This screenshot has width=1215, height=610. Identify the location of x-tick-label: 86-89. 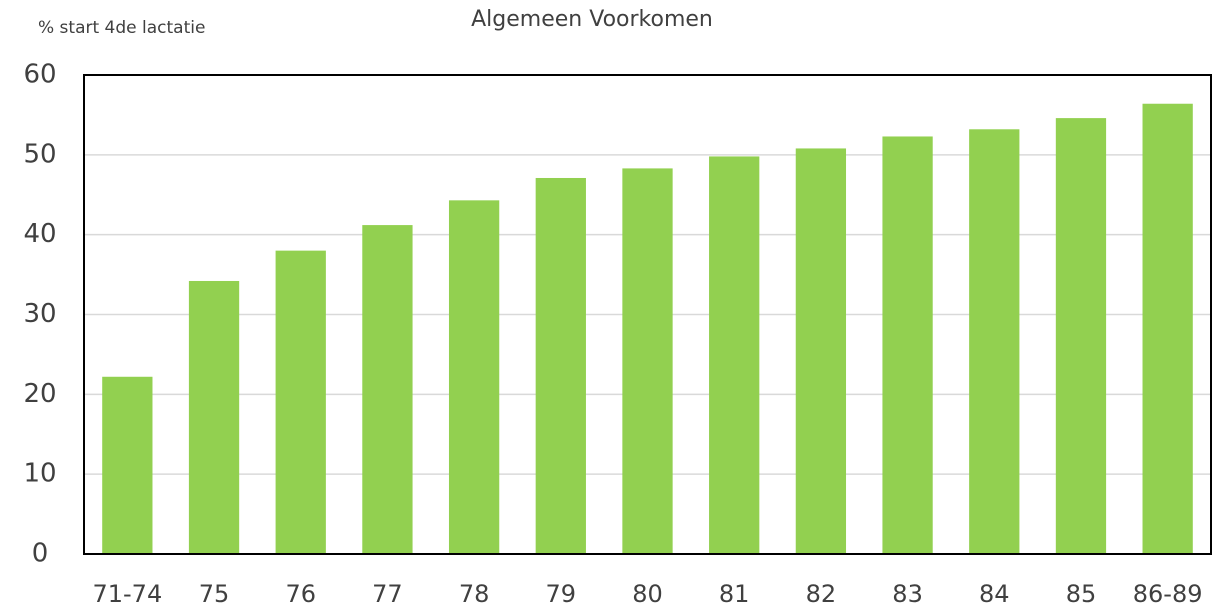
(1168, 594).